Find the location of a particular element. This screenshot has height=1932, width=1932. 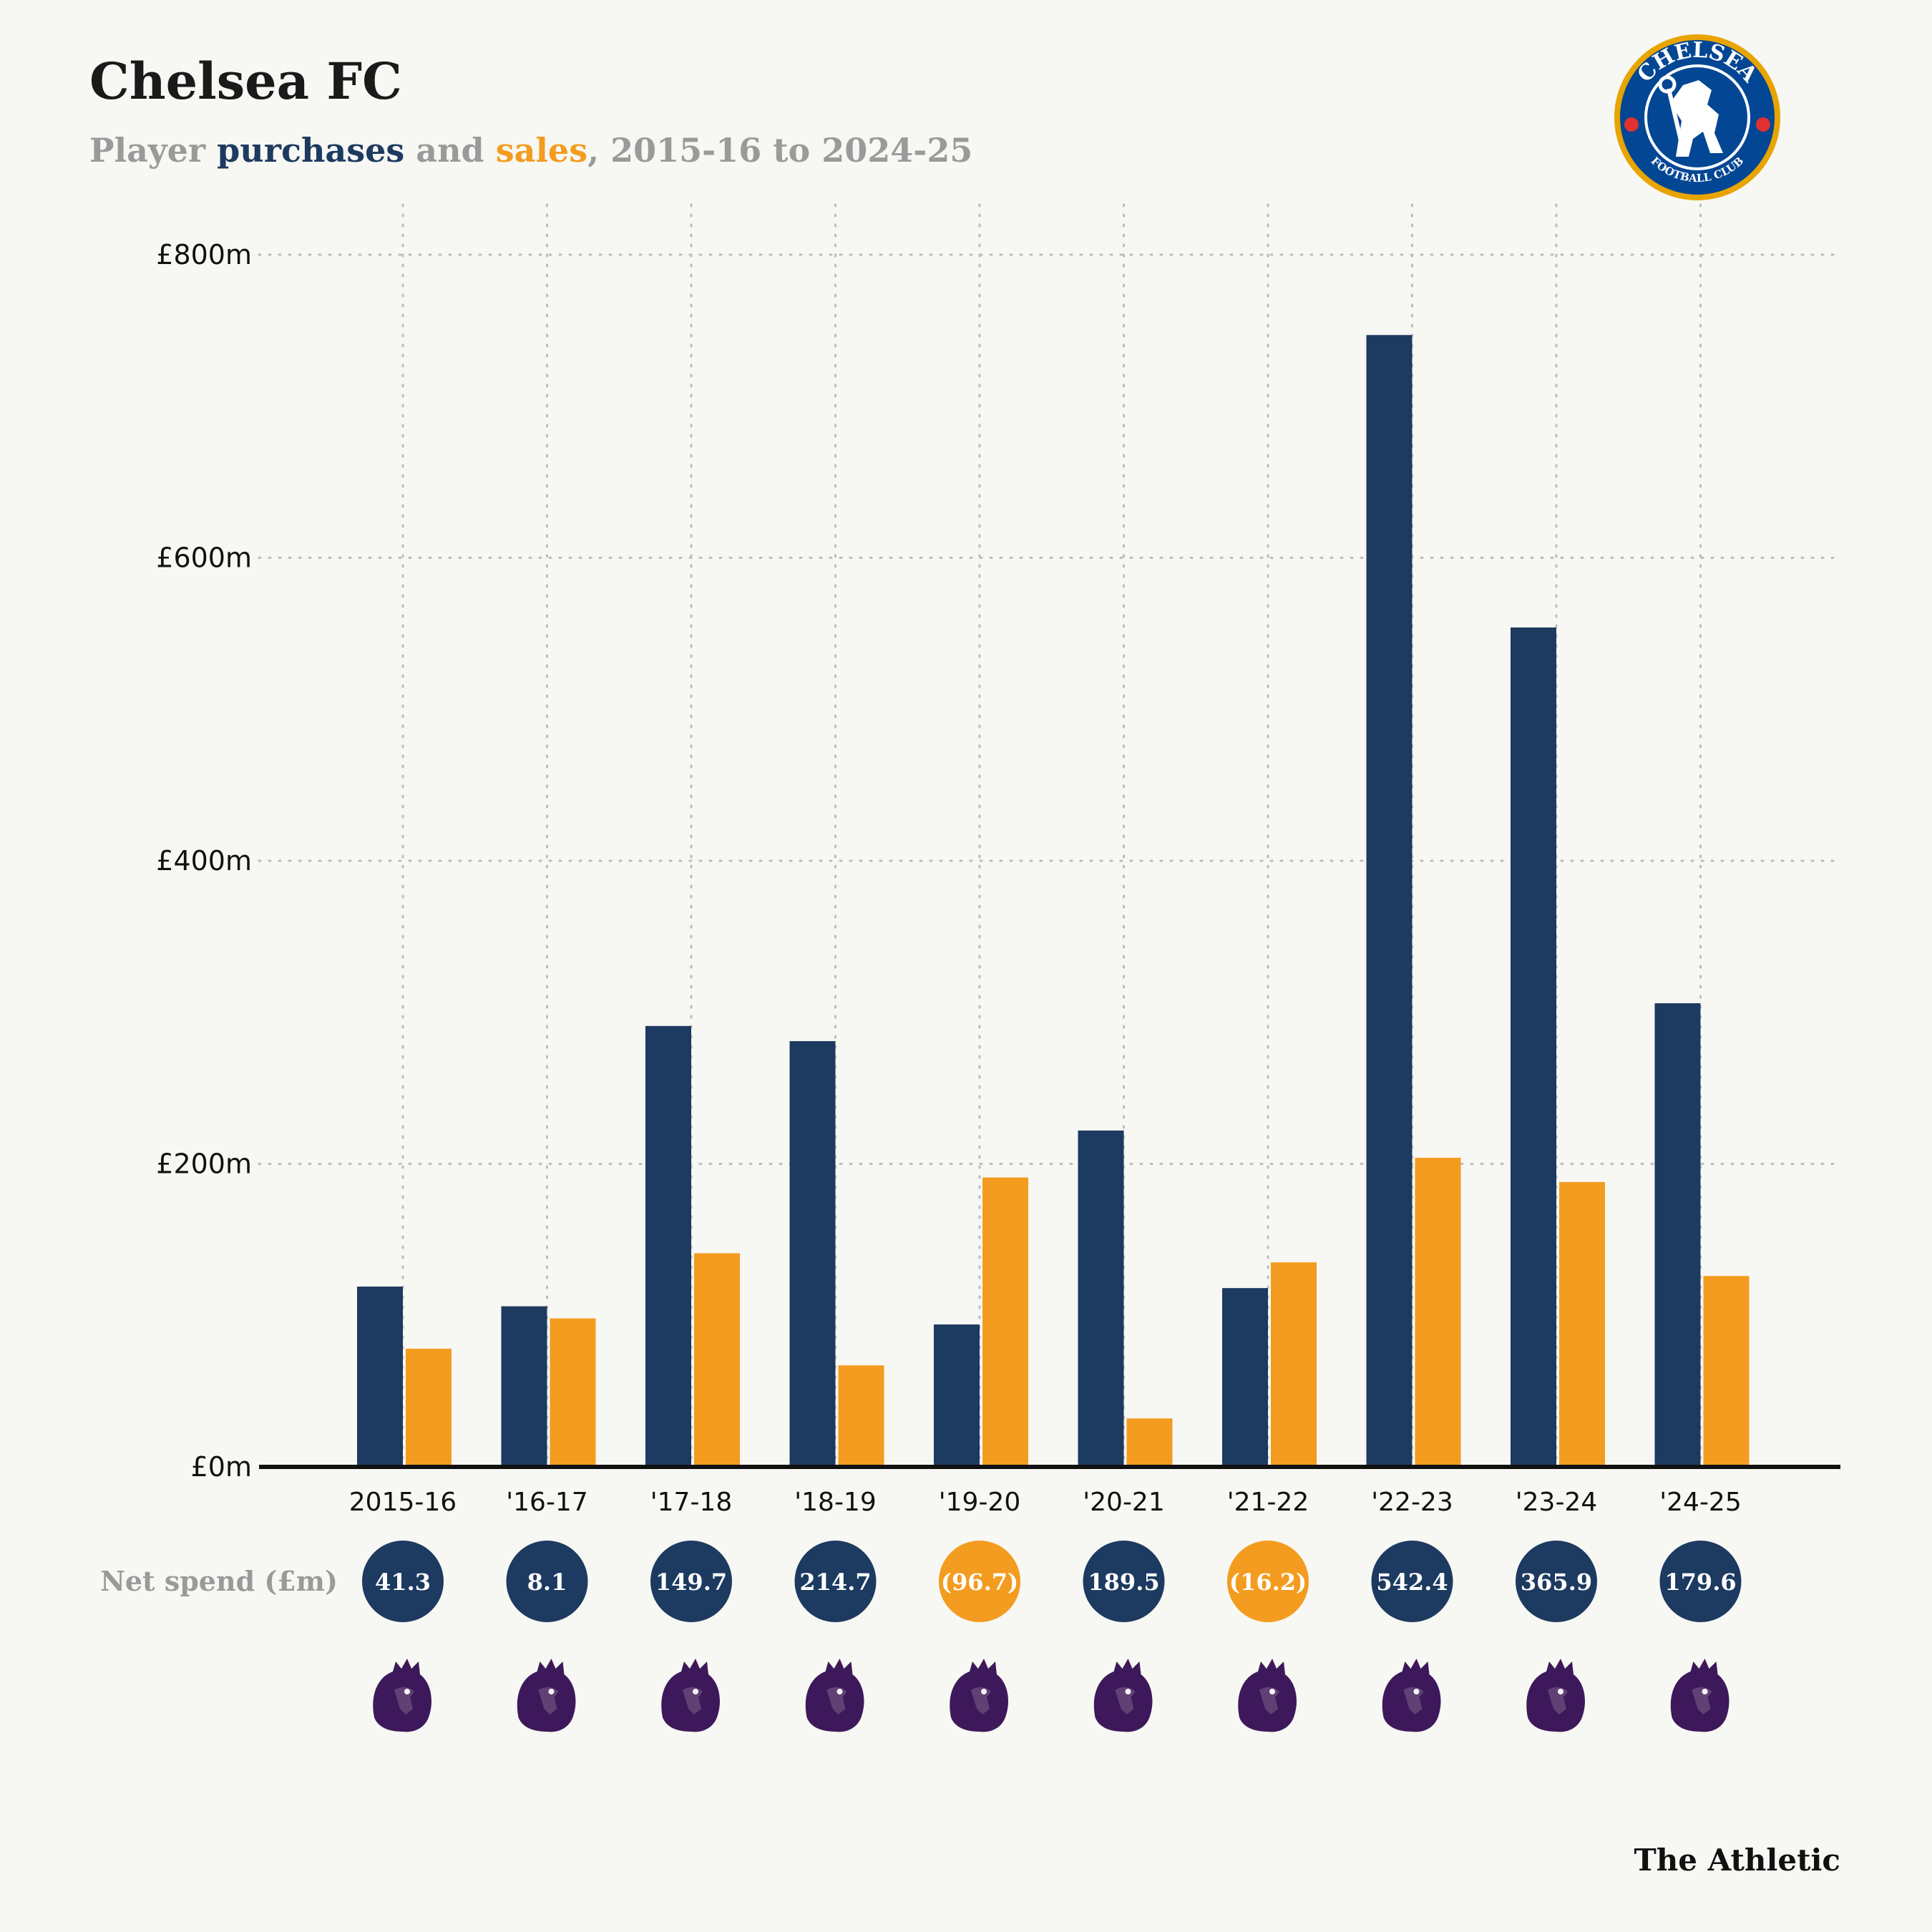

y-tick-label: £800m is located at coordinates (204, 254).